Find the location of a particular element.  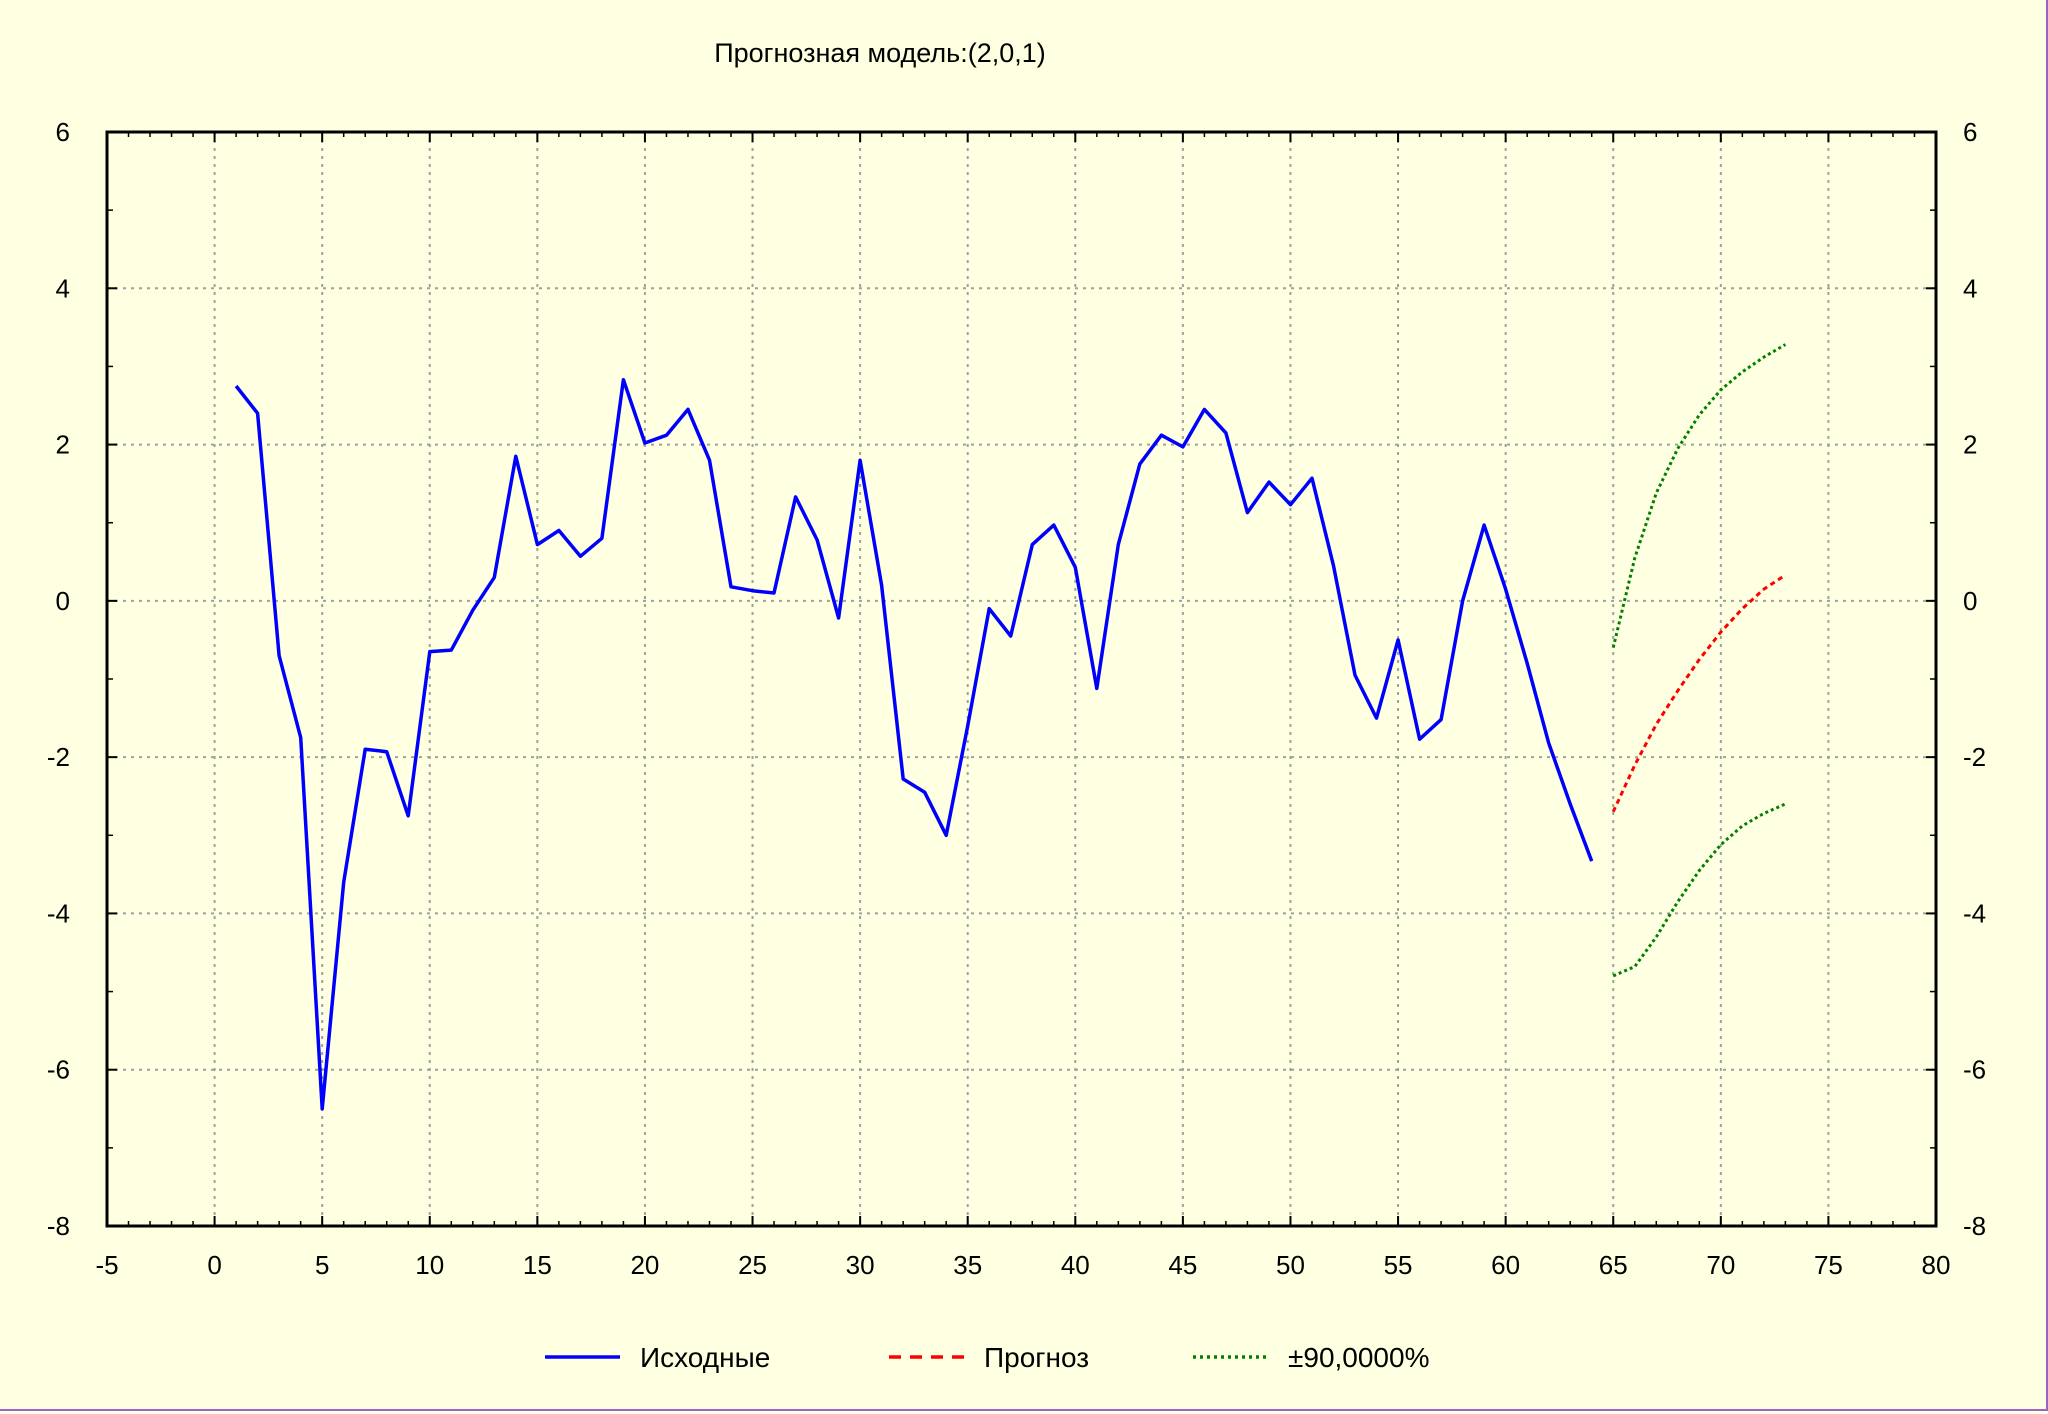

y-tick-label-left: 2 is located at coordinates (63, 445).